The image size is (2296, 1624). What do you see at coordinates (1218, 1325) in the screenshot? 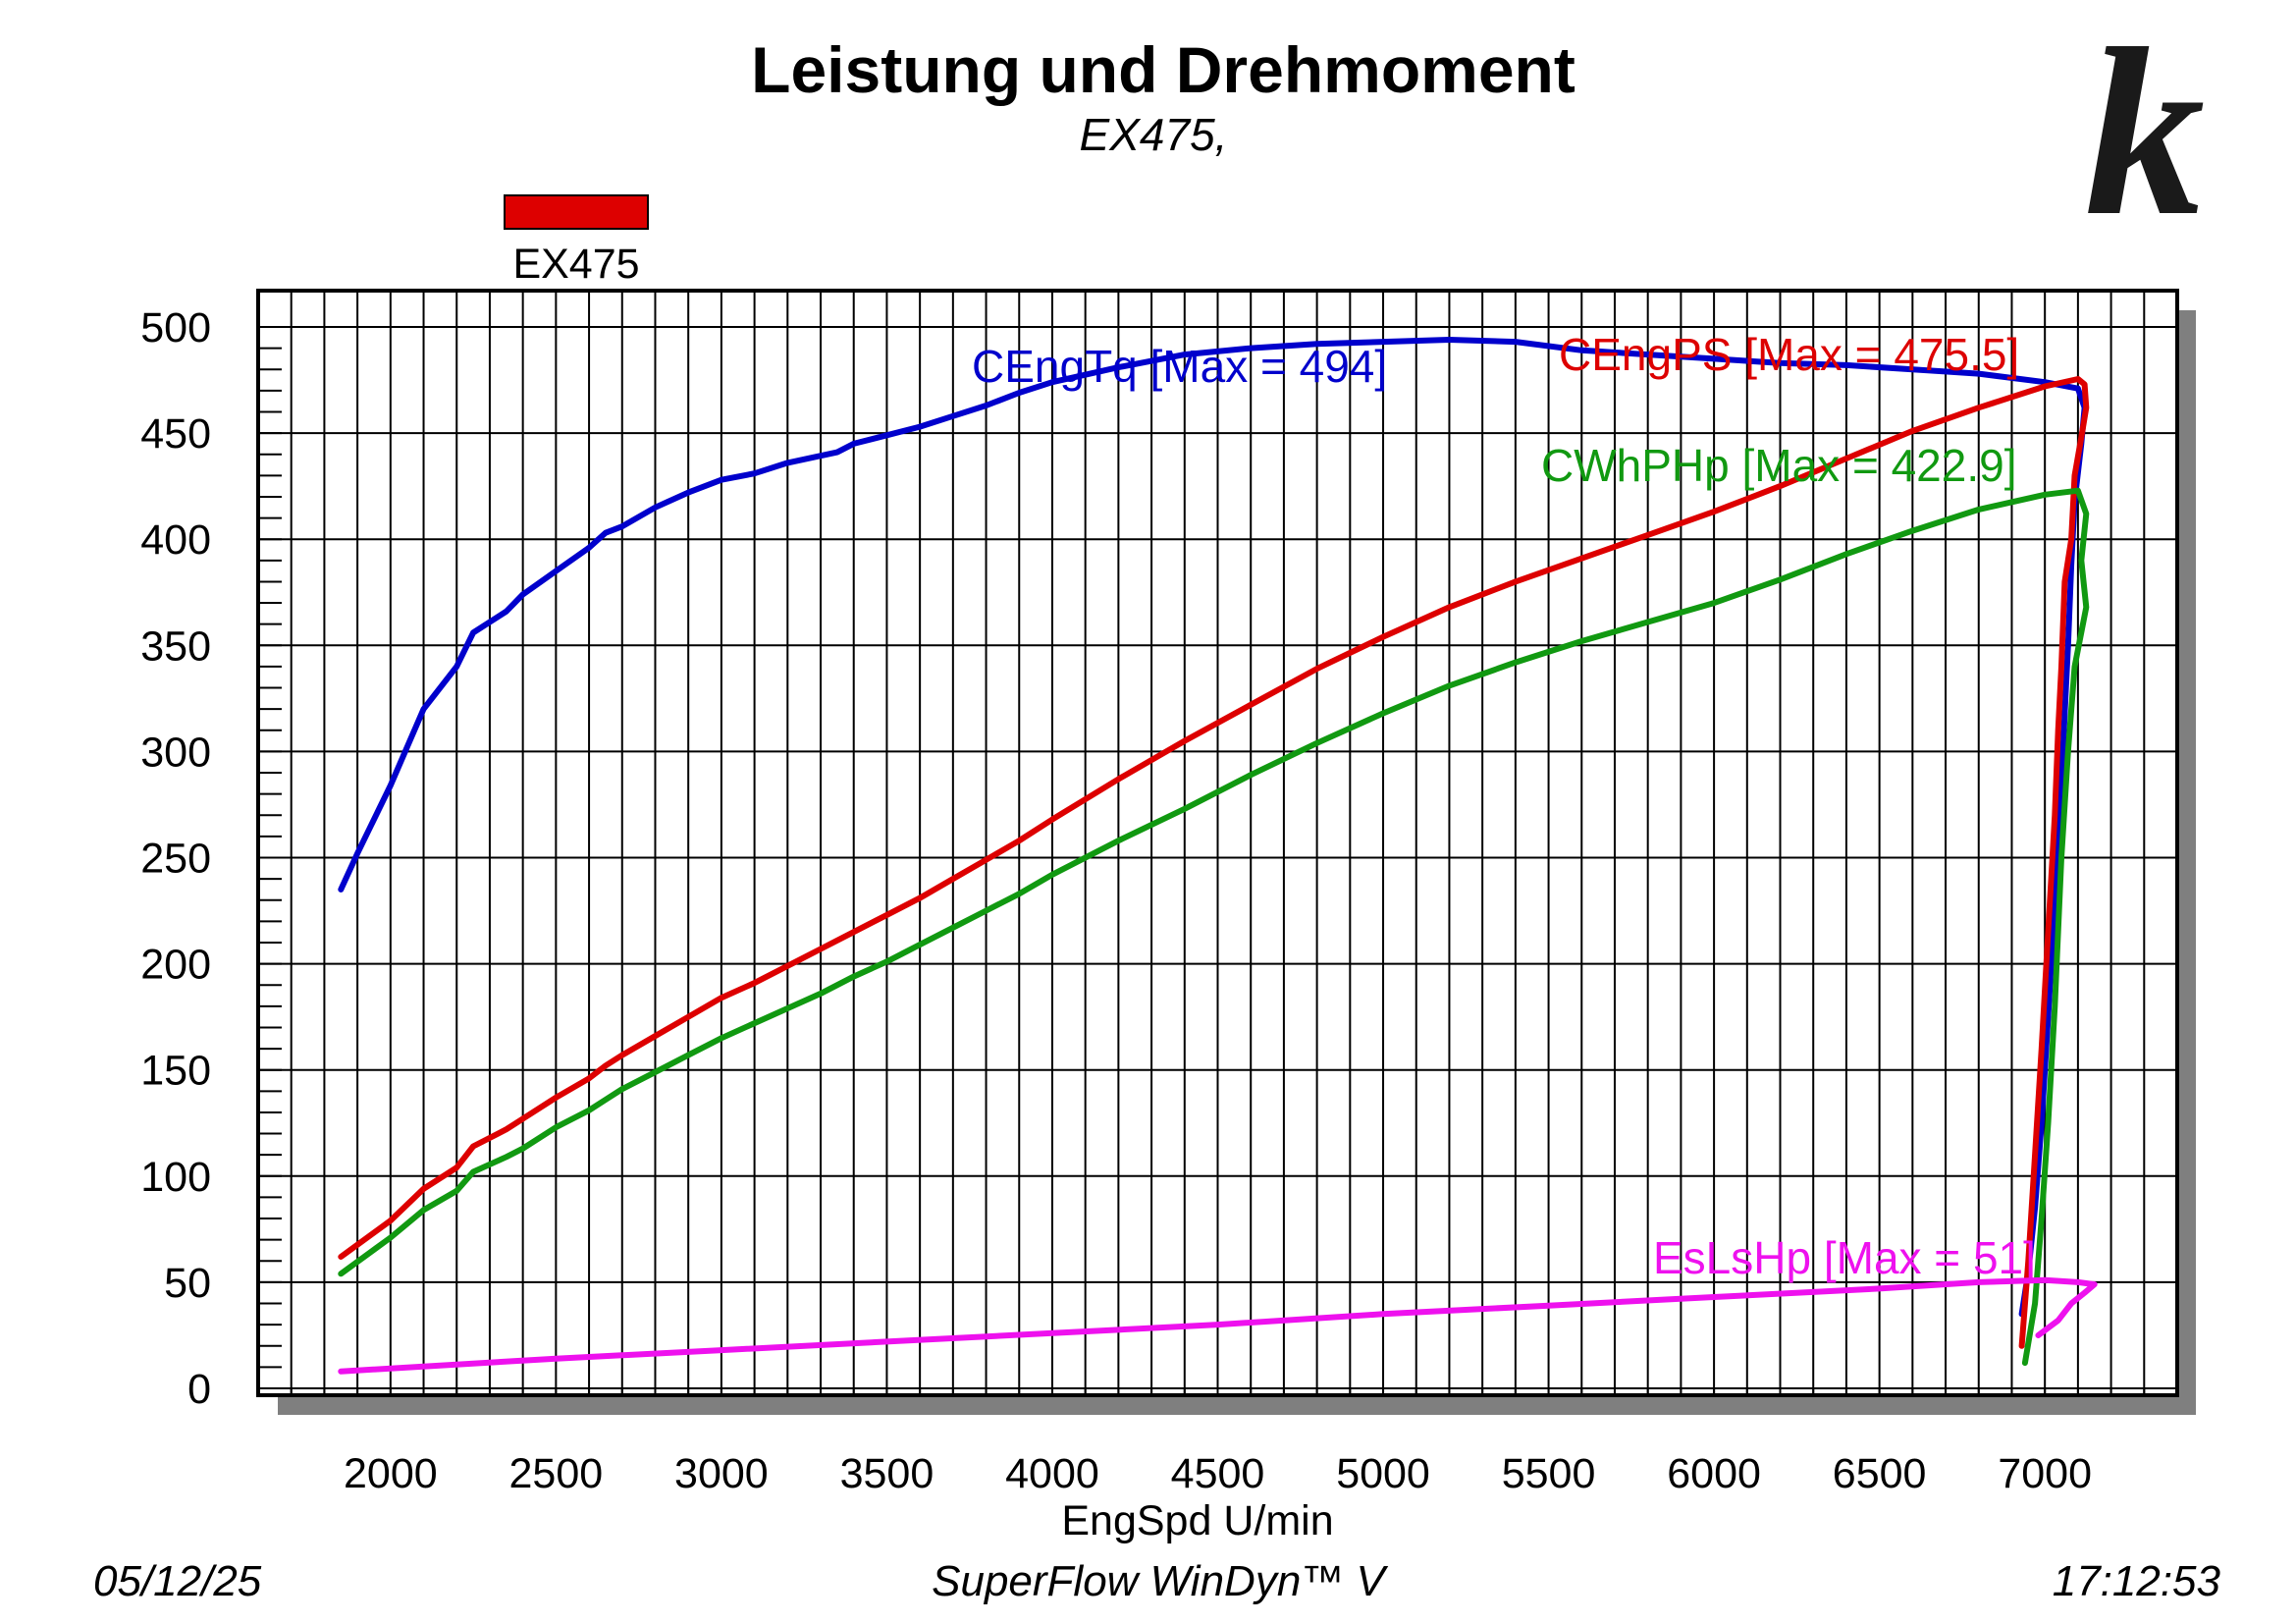
I see `series-line-eslshp` at bounding box center [1218, 1325].